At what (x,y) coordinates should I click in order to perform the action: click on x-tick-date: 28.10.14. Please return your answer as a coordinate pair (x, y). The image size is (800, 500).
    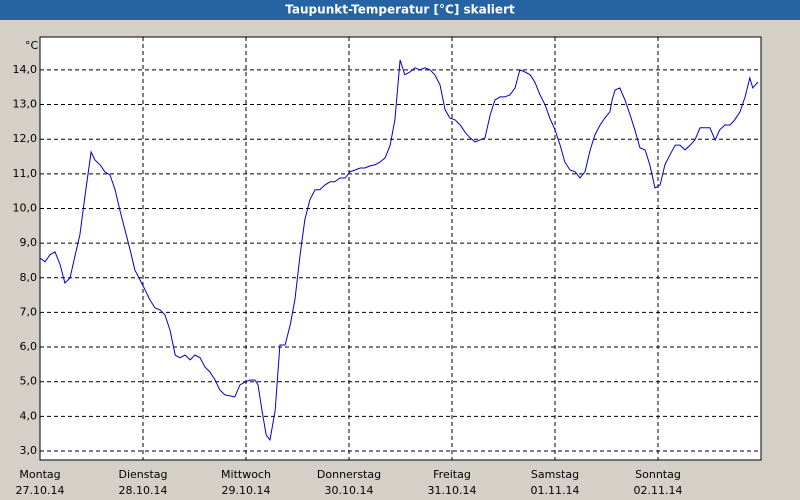
    Looking at the image, I should click on (143, 490).